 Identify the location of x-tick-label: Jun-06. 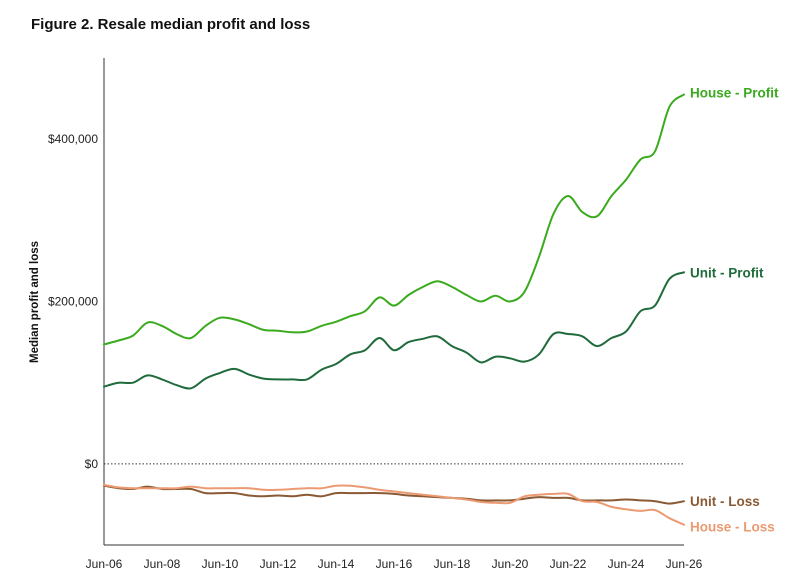
(104, 564).